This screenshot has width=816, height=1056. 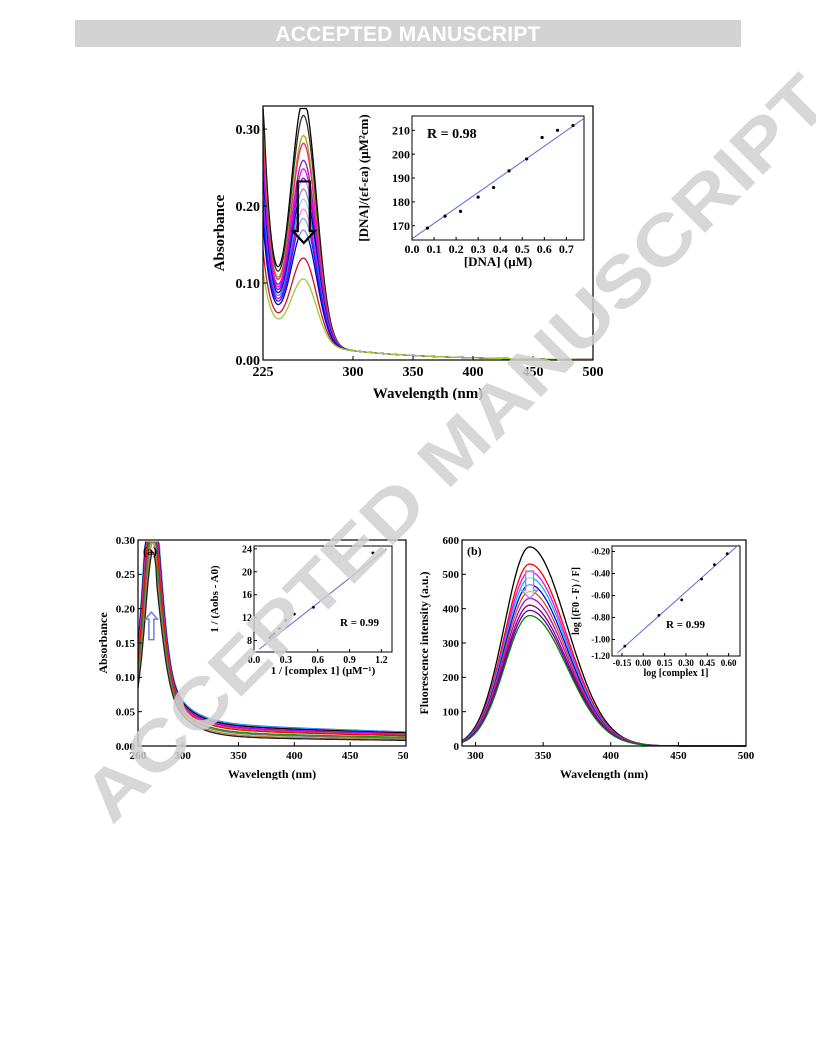 What do you see at coordinates (478, 249) in the screenshot?
I see `inset-x-tick-label-4: 0.3` at bounding box center [478, 249].